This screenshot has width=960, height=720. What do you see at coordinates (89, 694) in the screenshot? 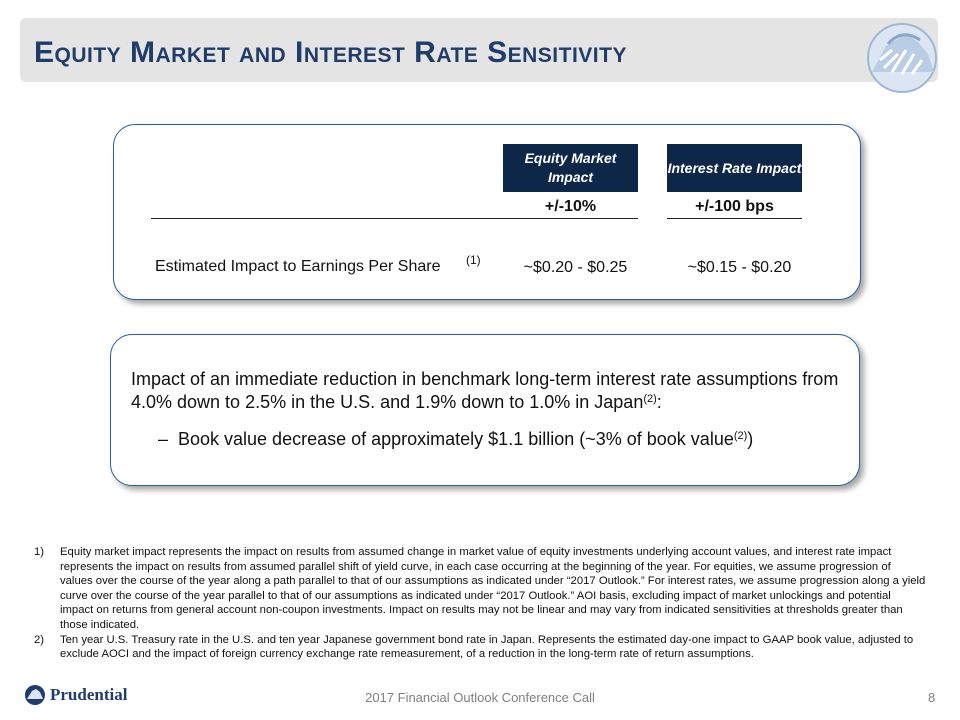
I see `brand-name: Prudential` at bounding box center [89, 694].